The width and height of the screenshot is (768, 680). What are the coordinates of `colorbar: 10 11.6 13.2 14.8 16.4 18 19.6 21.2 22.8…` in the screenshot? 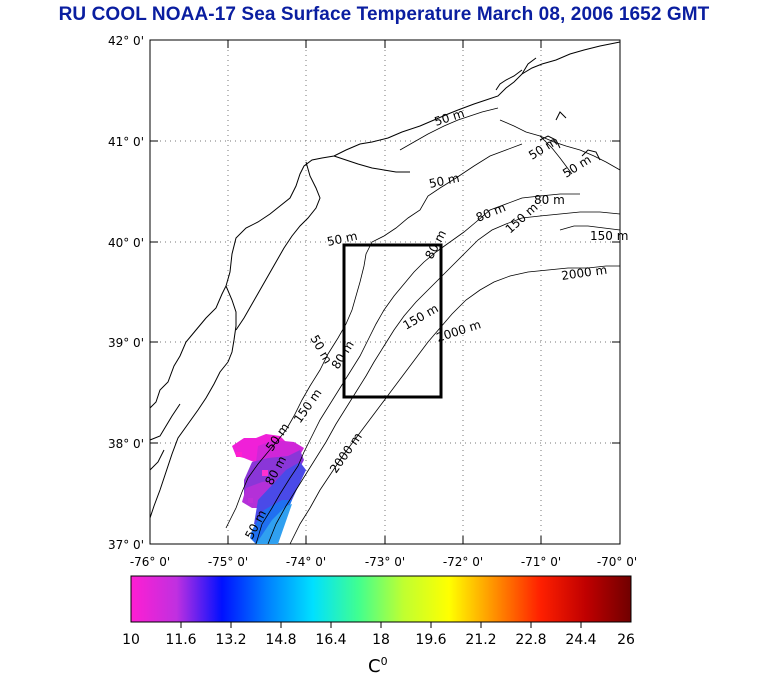 It's located at (378, 626).